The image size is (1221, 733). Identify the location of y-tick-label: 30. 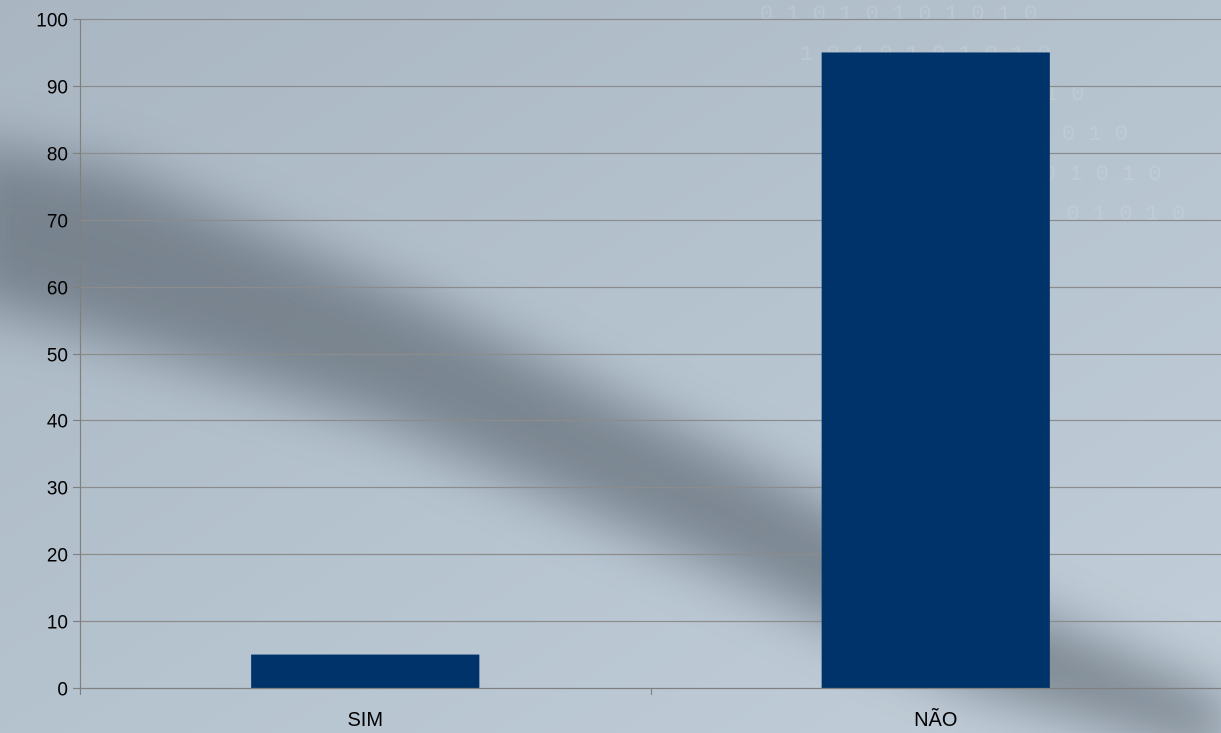
(57, 489).